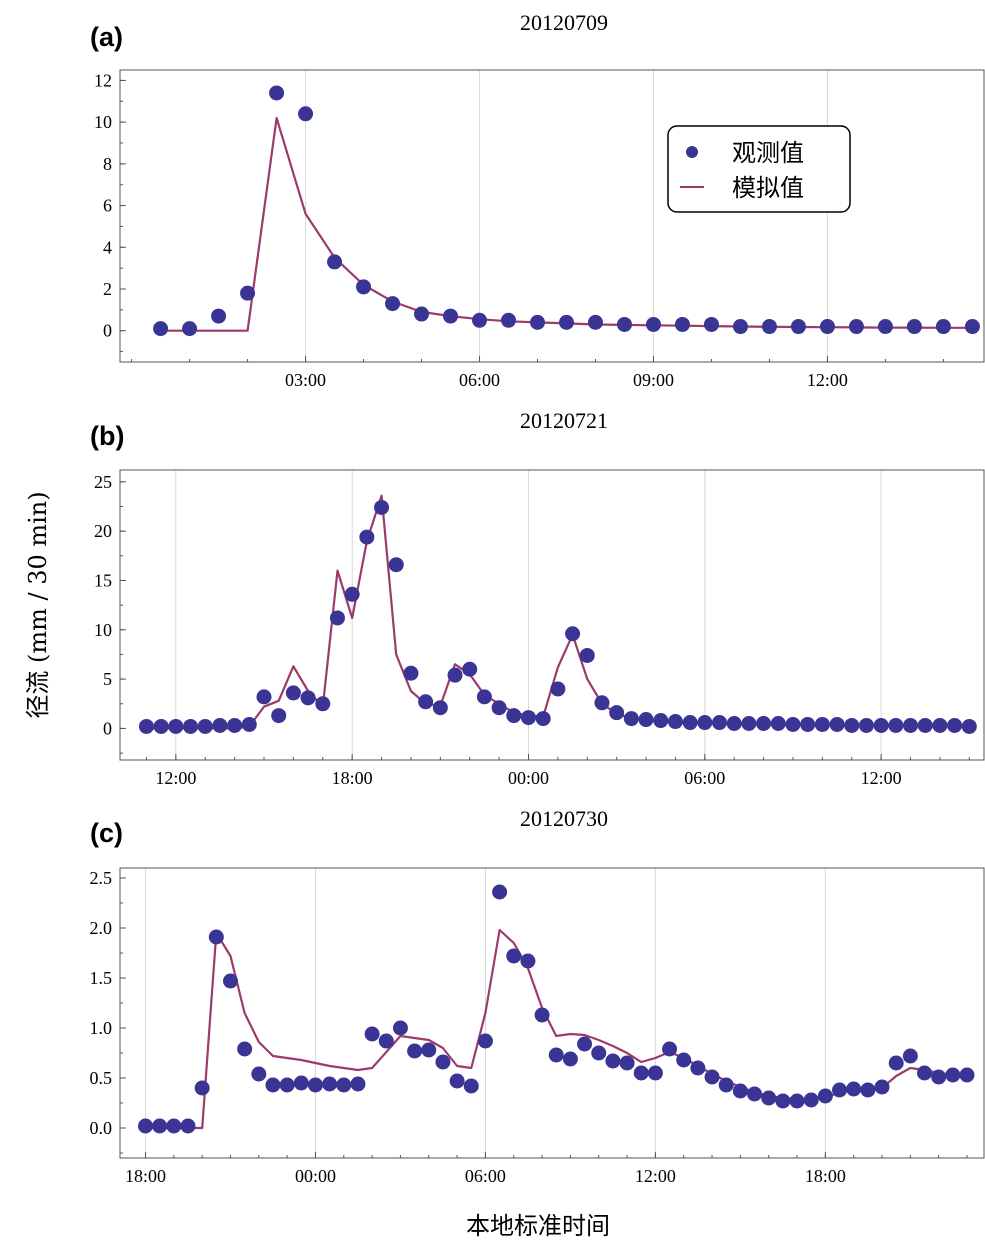 The height and width of the screenshot is (1245, 985). Describe the element at coordinates (107, 247) in the screenshot. I see `y-tick-label: 4` at that location.